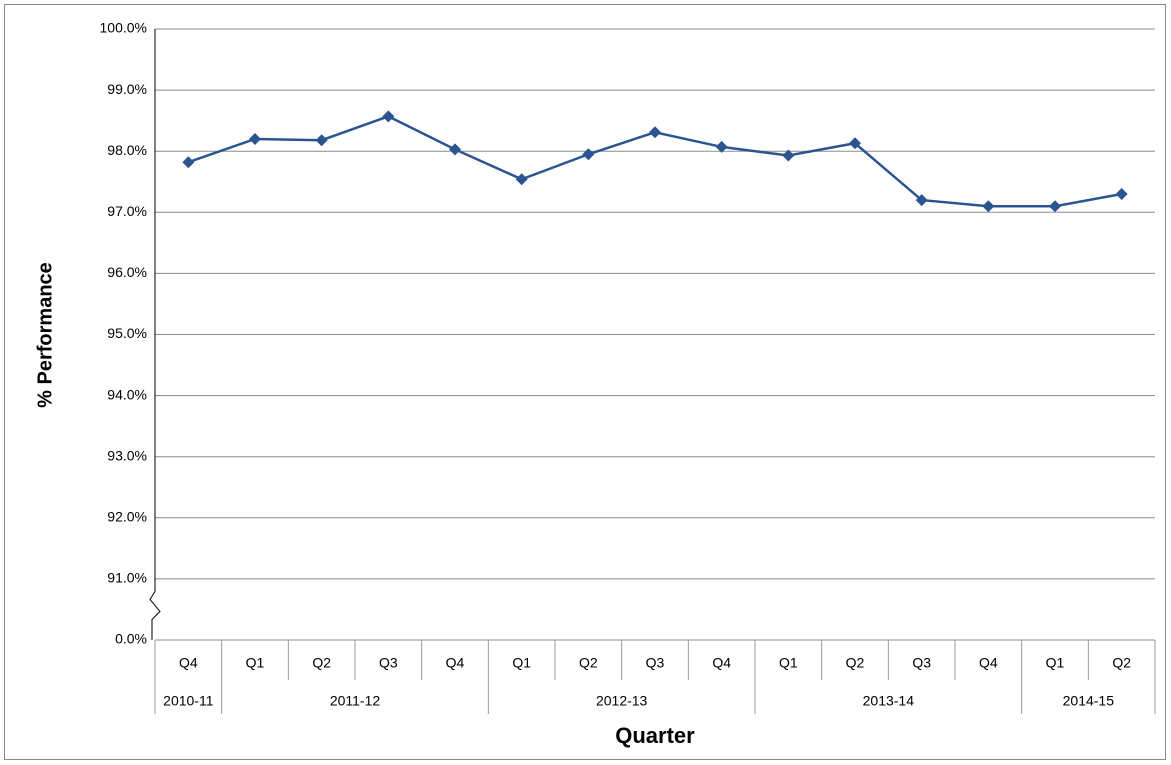 This screenshot has width=1171, height=765. I want to click on y-tick-label: 94.0%, so click(127, 394).